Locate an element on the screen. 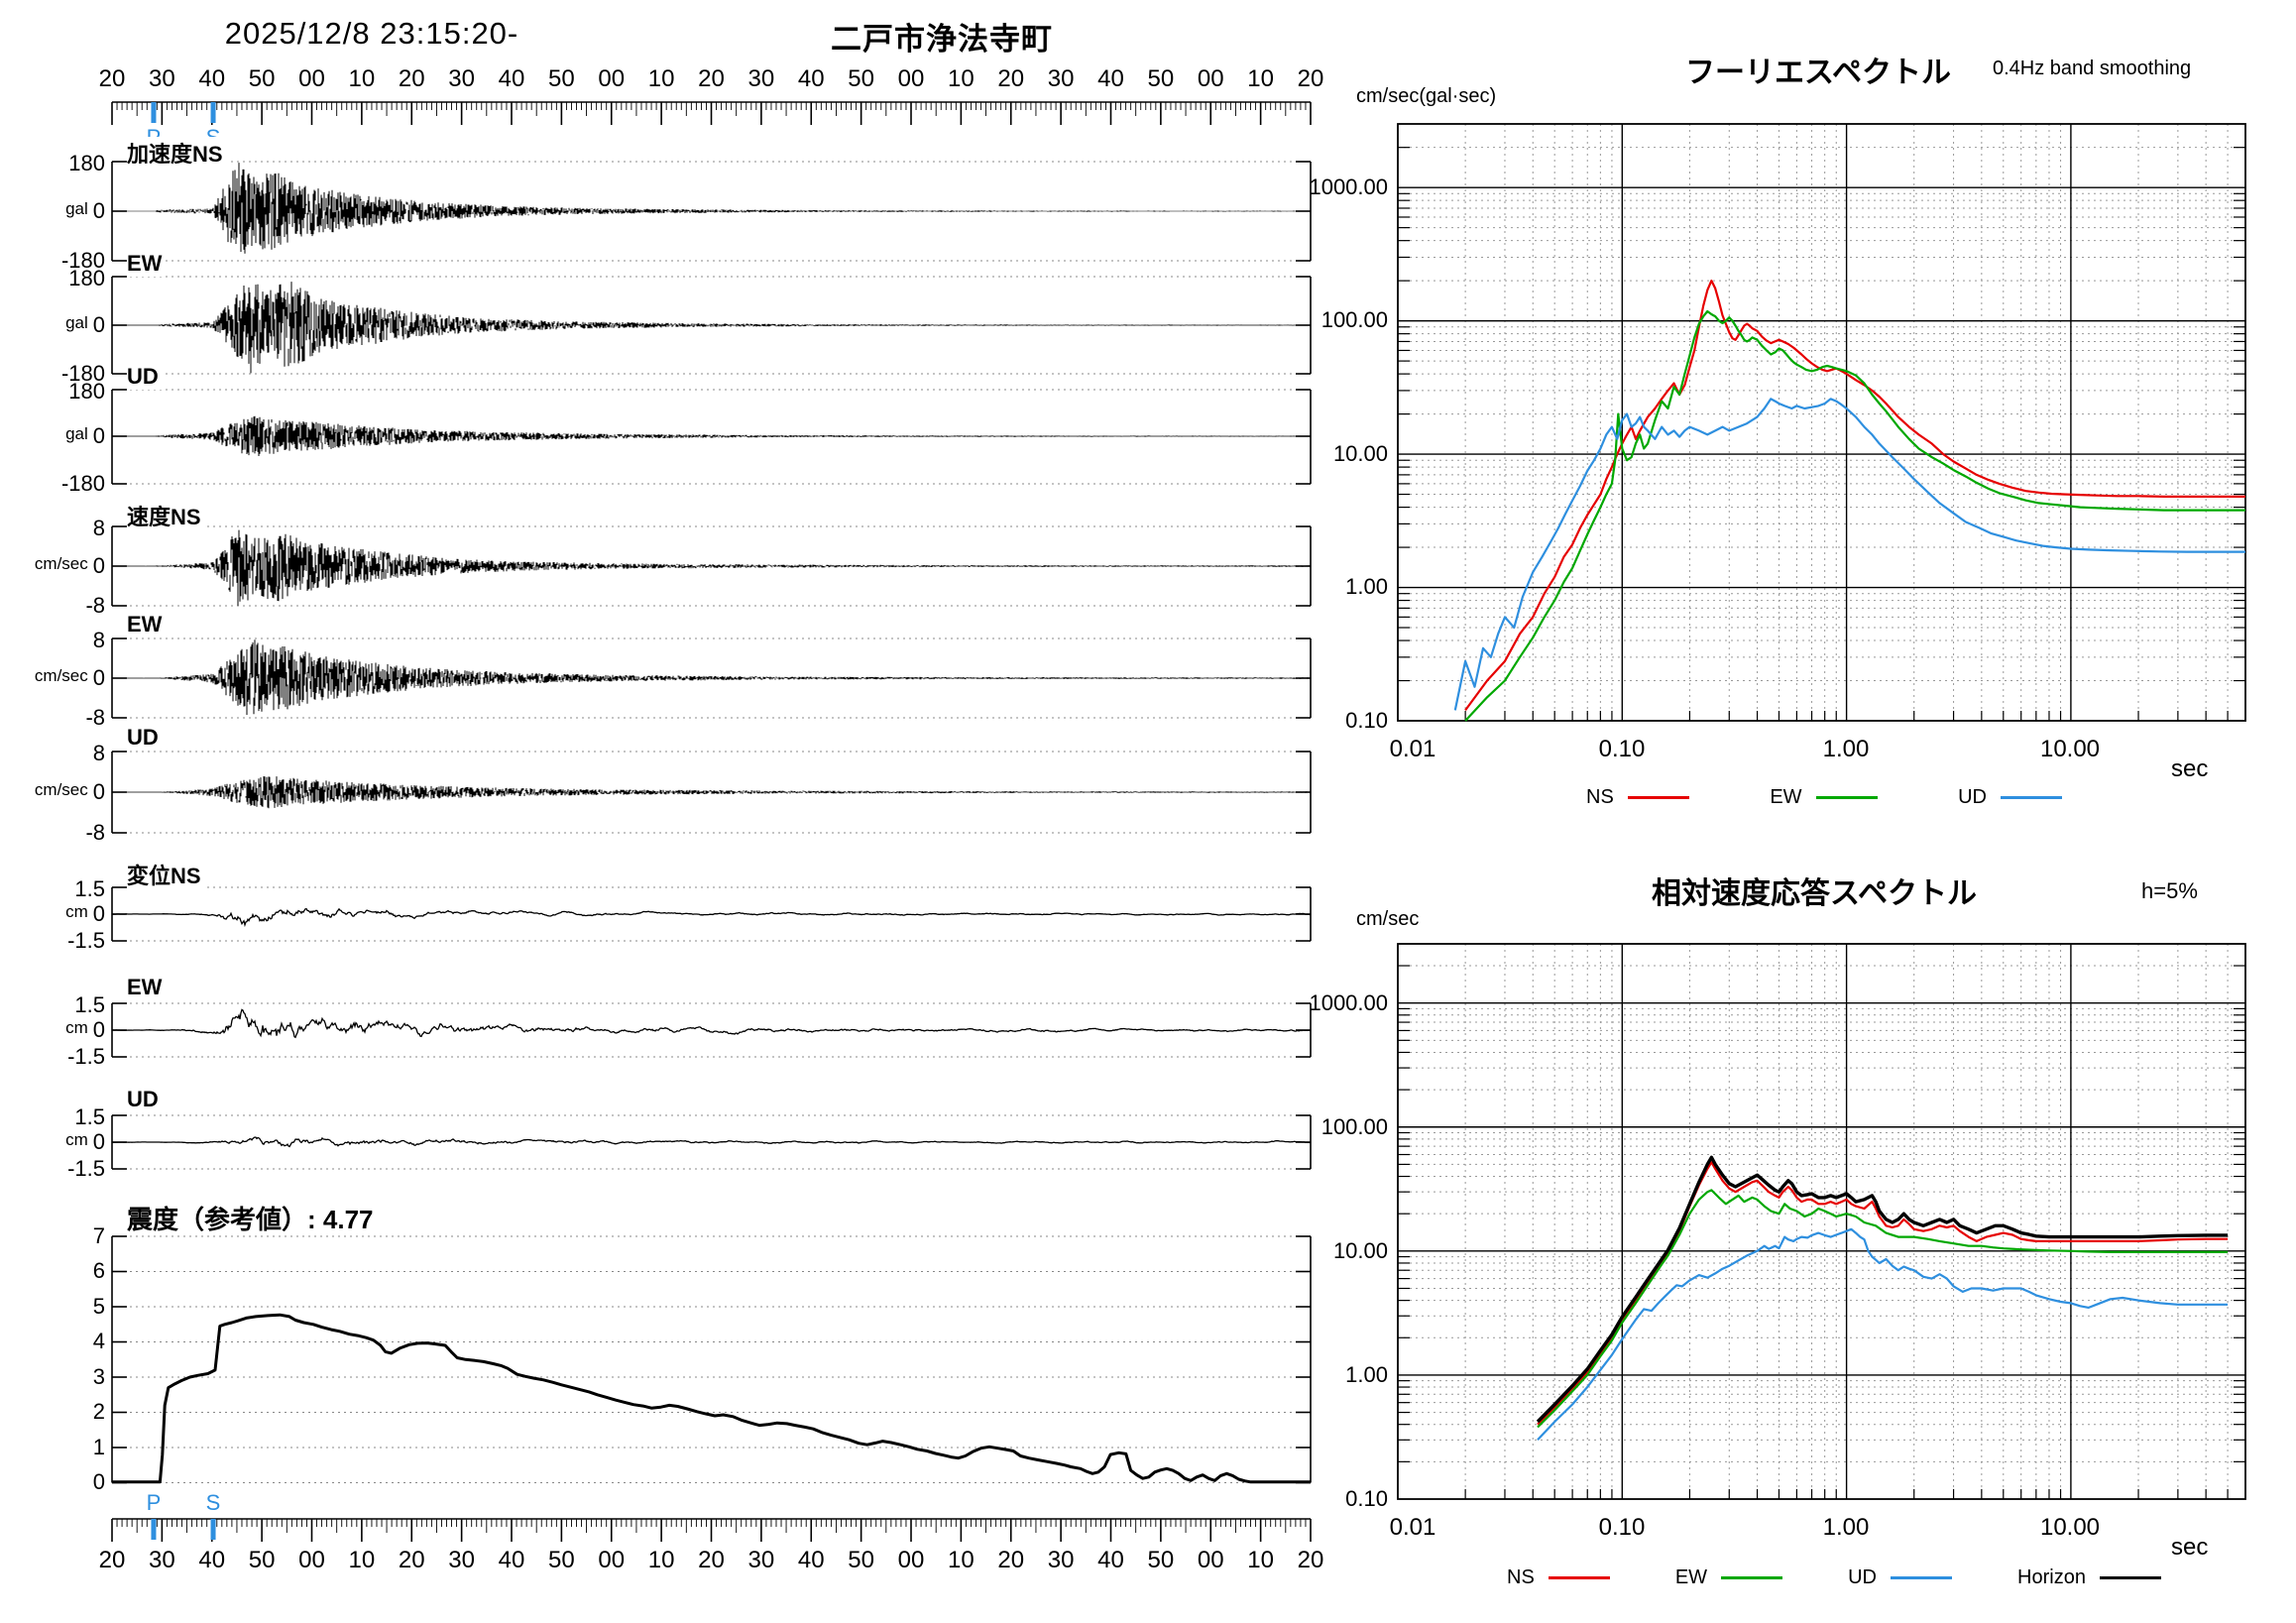 This screenshot has width=2296, height=1623. fourier-ytick: 10.00 is located at coordinates (1360, 453).